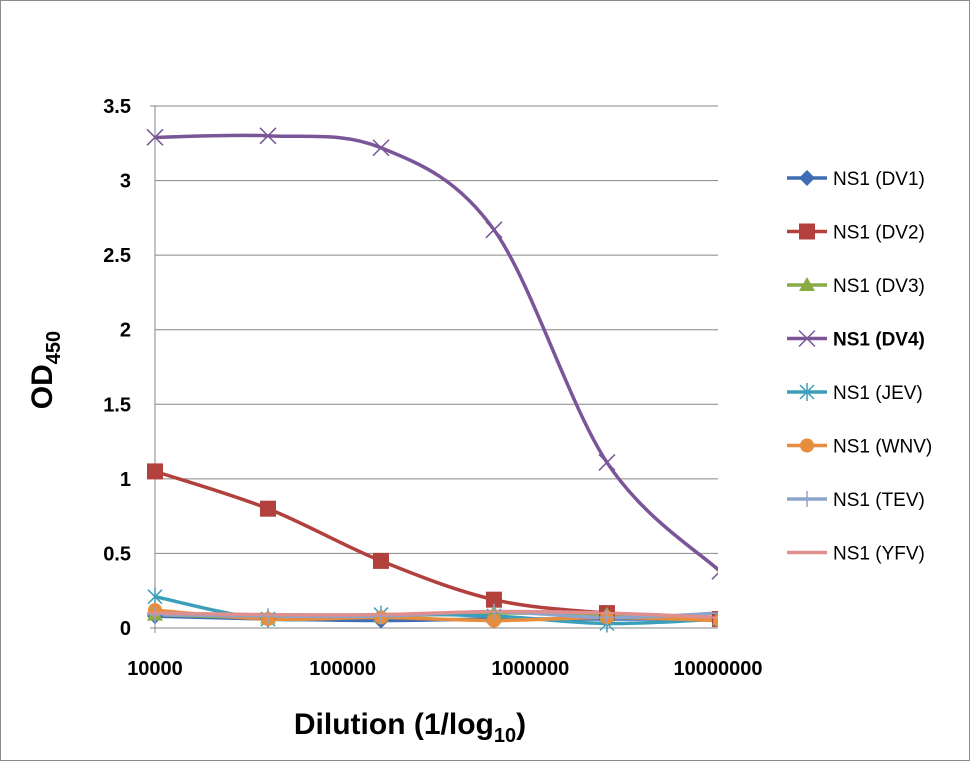 The width and height of the screenshot is (970, 761). Describe the element at coordinates (117, 368) in the screenshot. I see `y-tick-labels: 0 0.5 1 1.5 2 2.5 3 3.5` at that location.